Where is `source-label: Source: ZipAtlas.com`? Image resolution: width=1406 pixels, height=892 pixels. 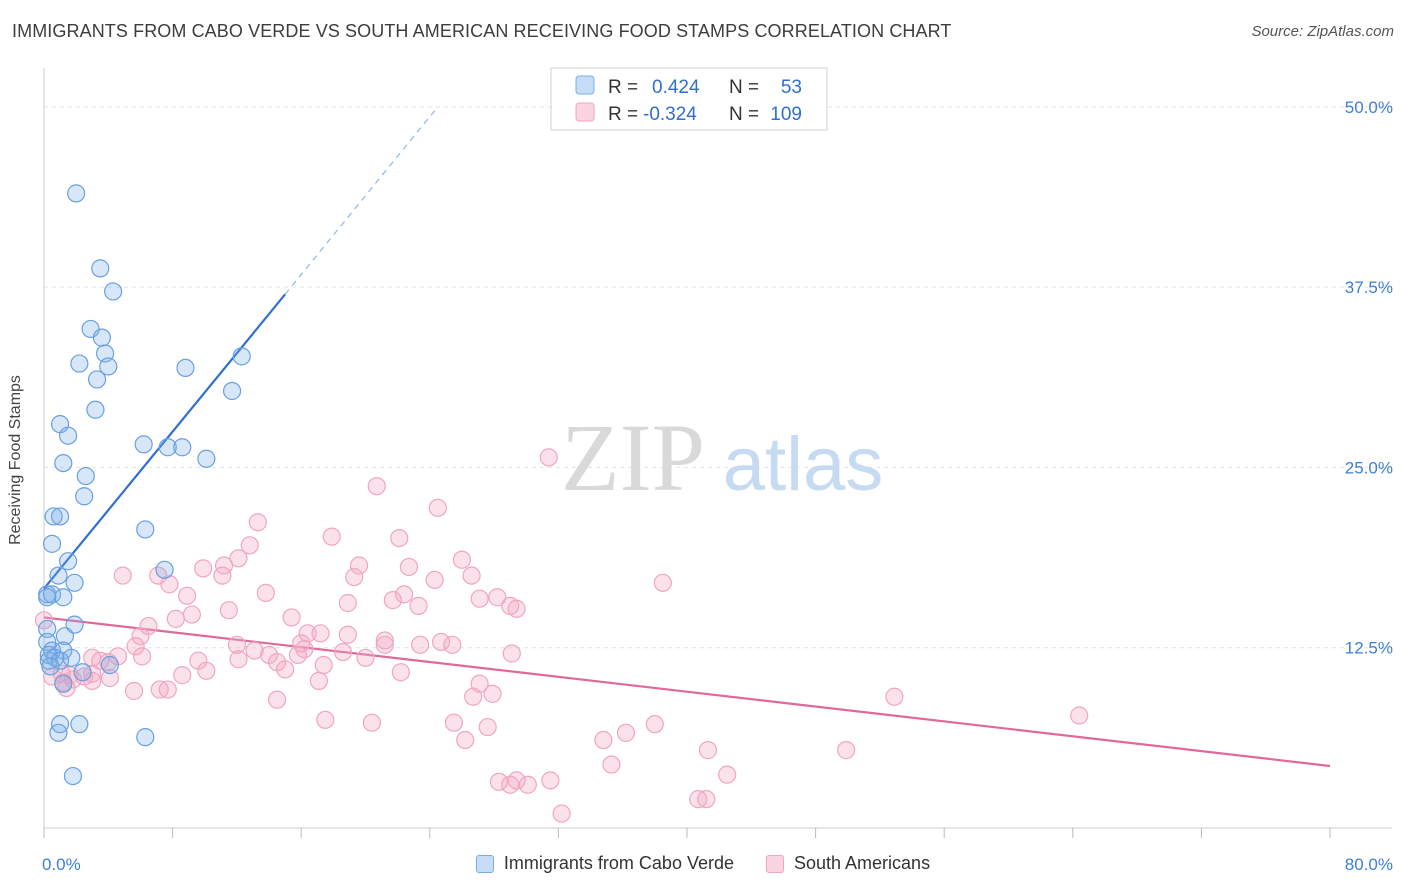 source-label: Source: ZipAtlas.com is located at coordinates (1322, 31).